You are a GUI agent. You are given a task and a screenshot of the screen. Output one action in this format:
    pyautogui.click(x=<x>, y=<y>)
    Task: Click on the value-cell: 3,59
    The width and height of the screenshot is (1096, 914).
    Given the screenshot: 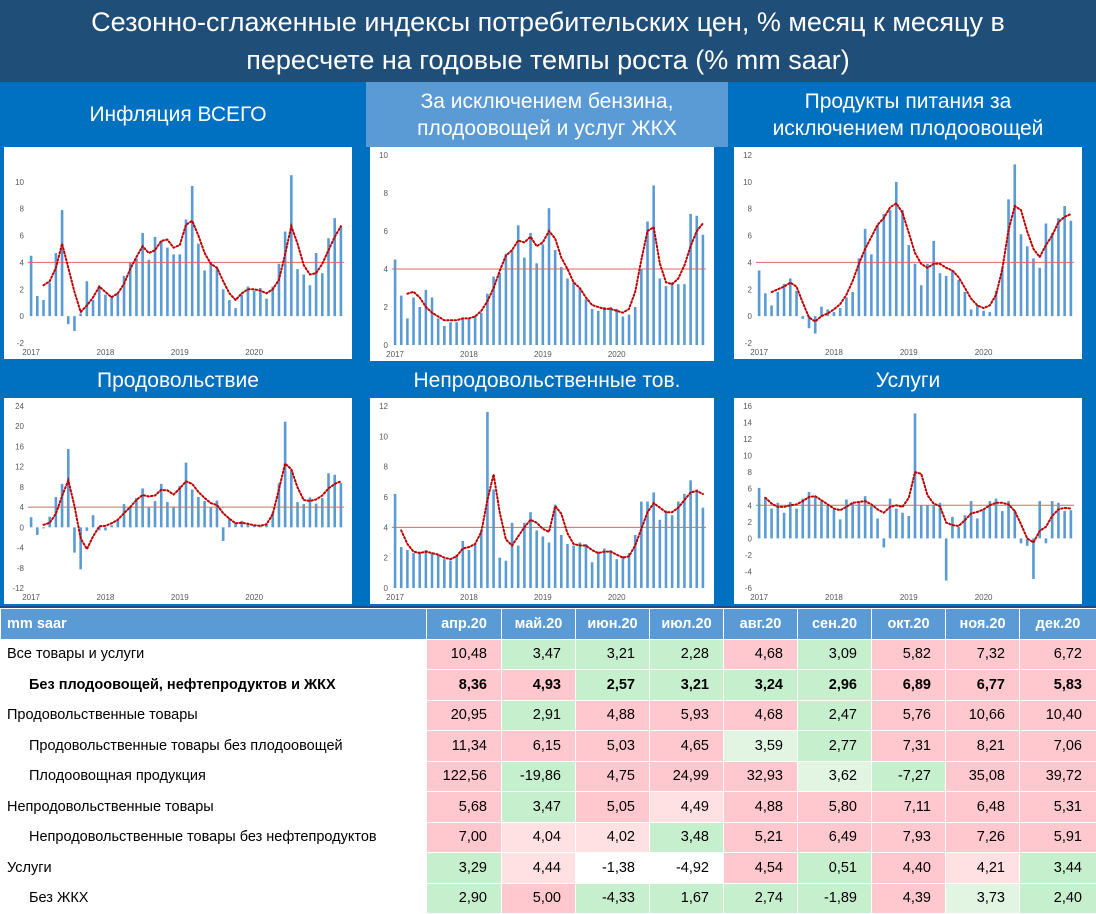 What is the action you would take?
    pyautogui.click(x=761, y=746)
    